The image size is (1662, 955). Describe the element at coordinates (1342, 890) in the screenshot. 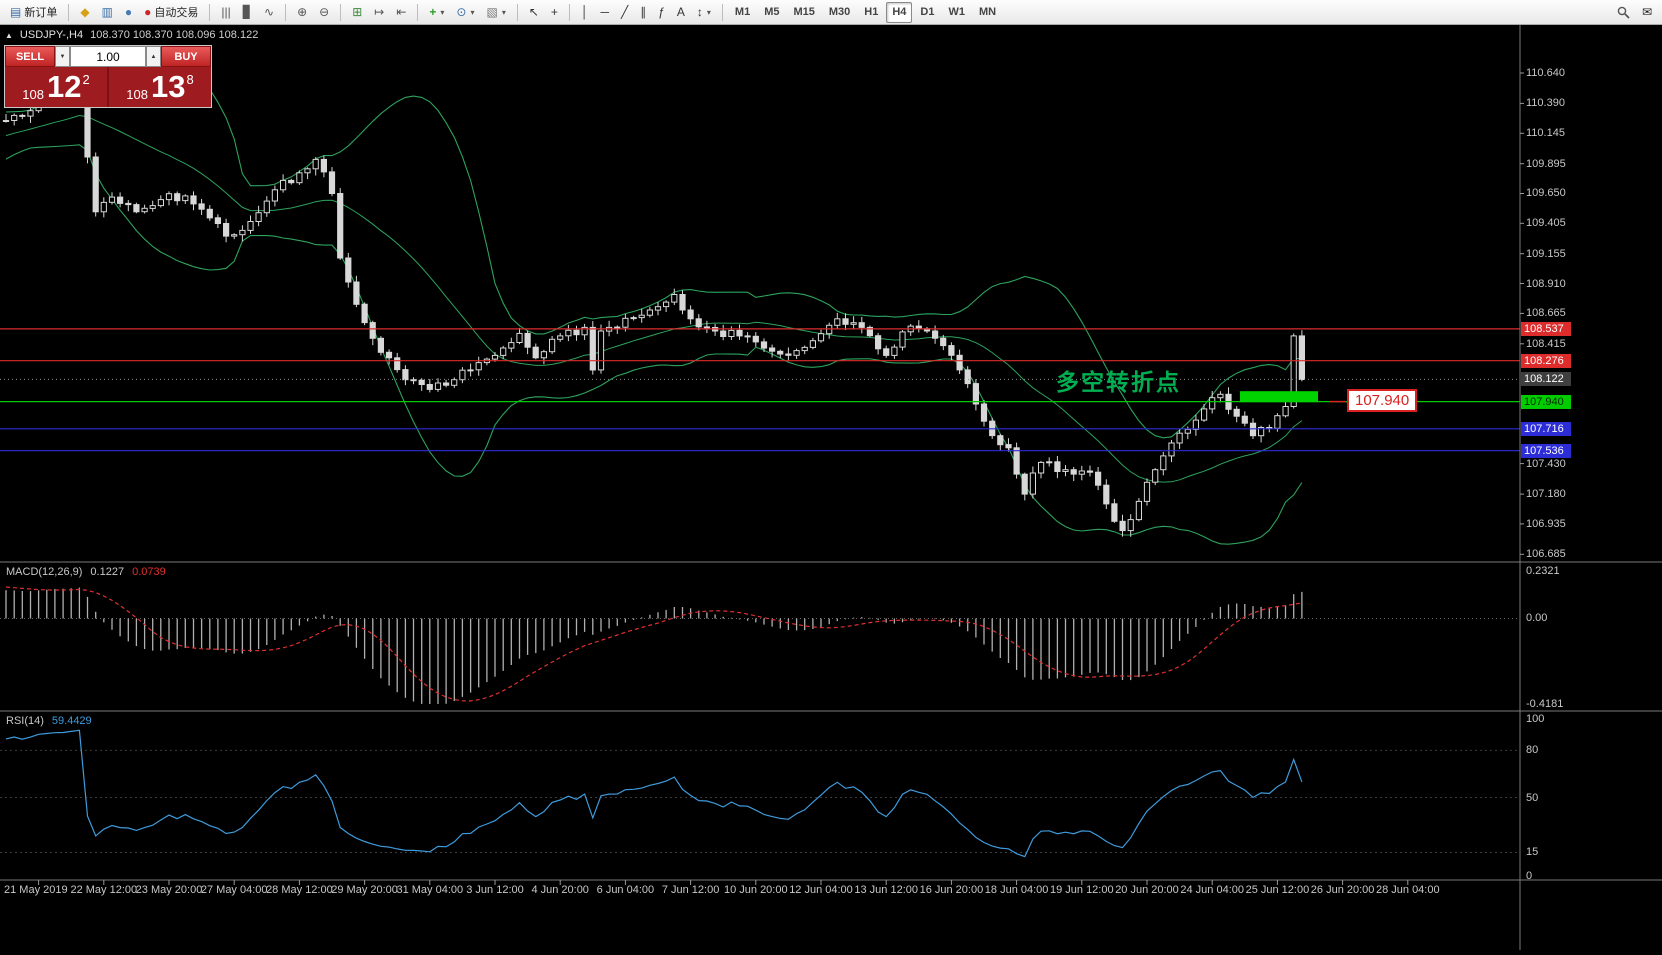

I see `time-scale-label: 26 Jun 20:00` at that location.